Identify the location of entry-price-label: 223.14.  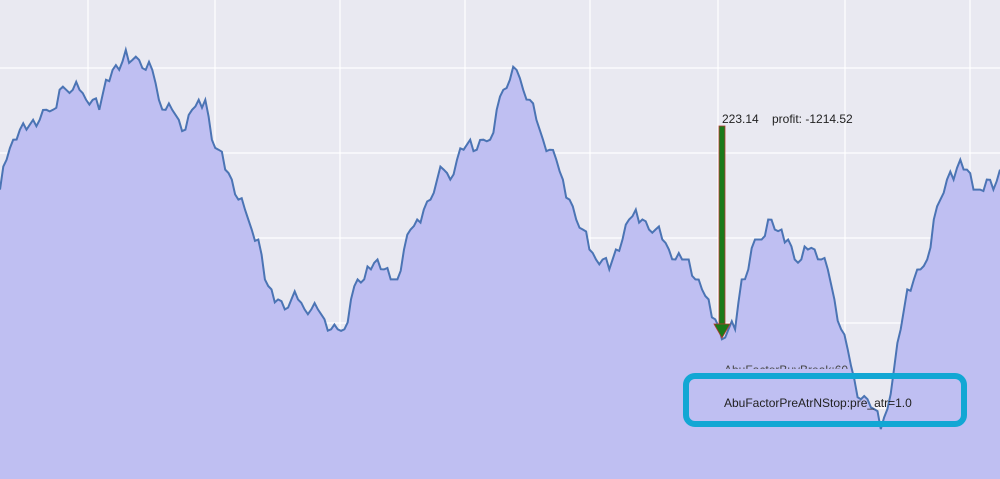
(740, 119).